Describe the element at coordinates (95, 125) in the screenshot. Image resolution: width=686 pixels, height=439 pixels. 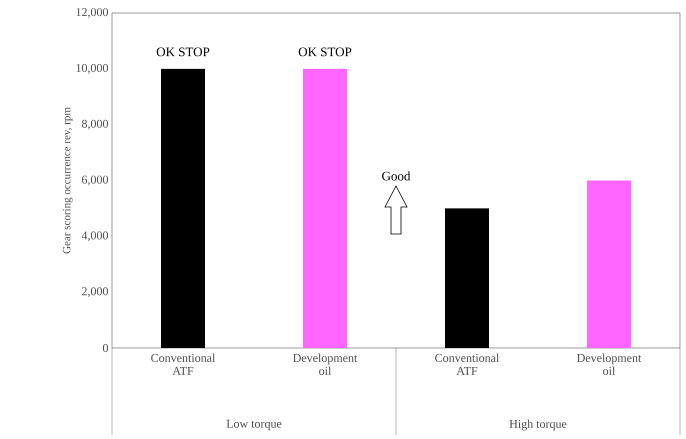
I see `y-tick-label: 8,000` at that location.